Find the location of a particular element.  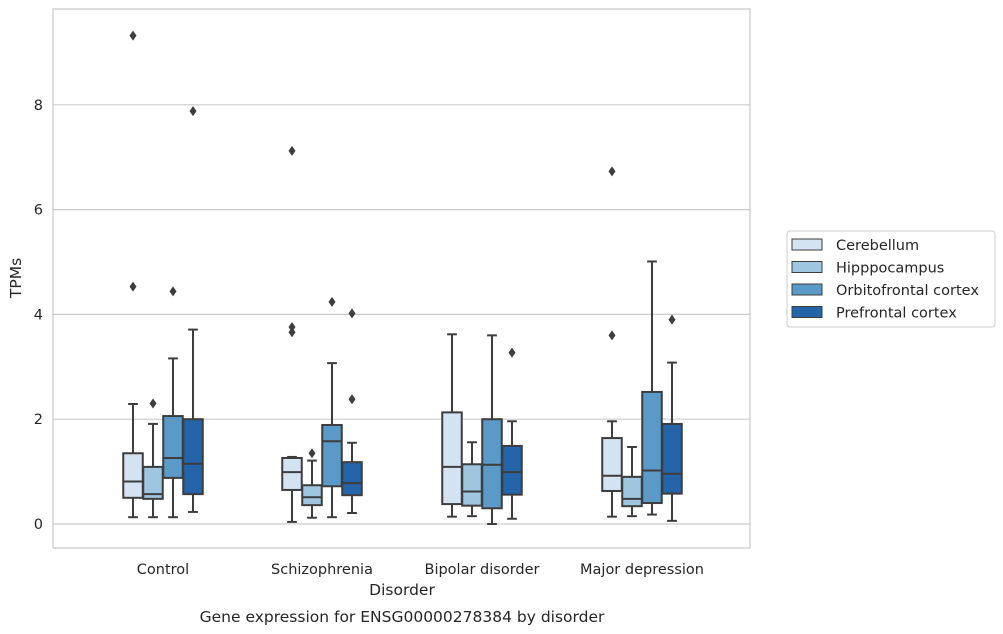

y-tick-label: 4 is located at coordinates (38, 315).